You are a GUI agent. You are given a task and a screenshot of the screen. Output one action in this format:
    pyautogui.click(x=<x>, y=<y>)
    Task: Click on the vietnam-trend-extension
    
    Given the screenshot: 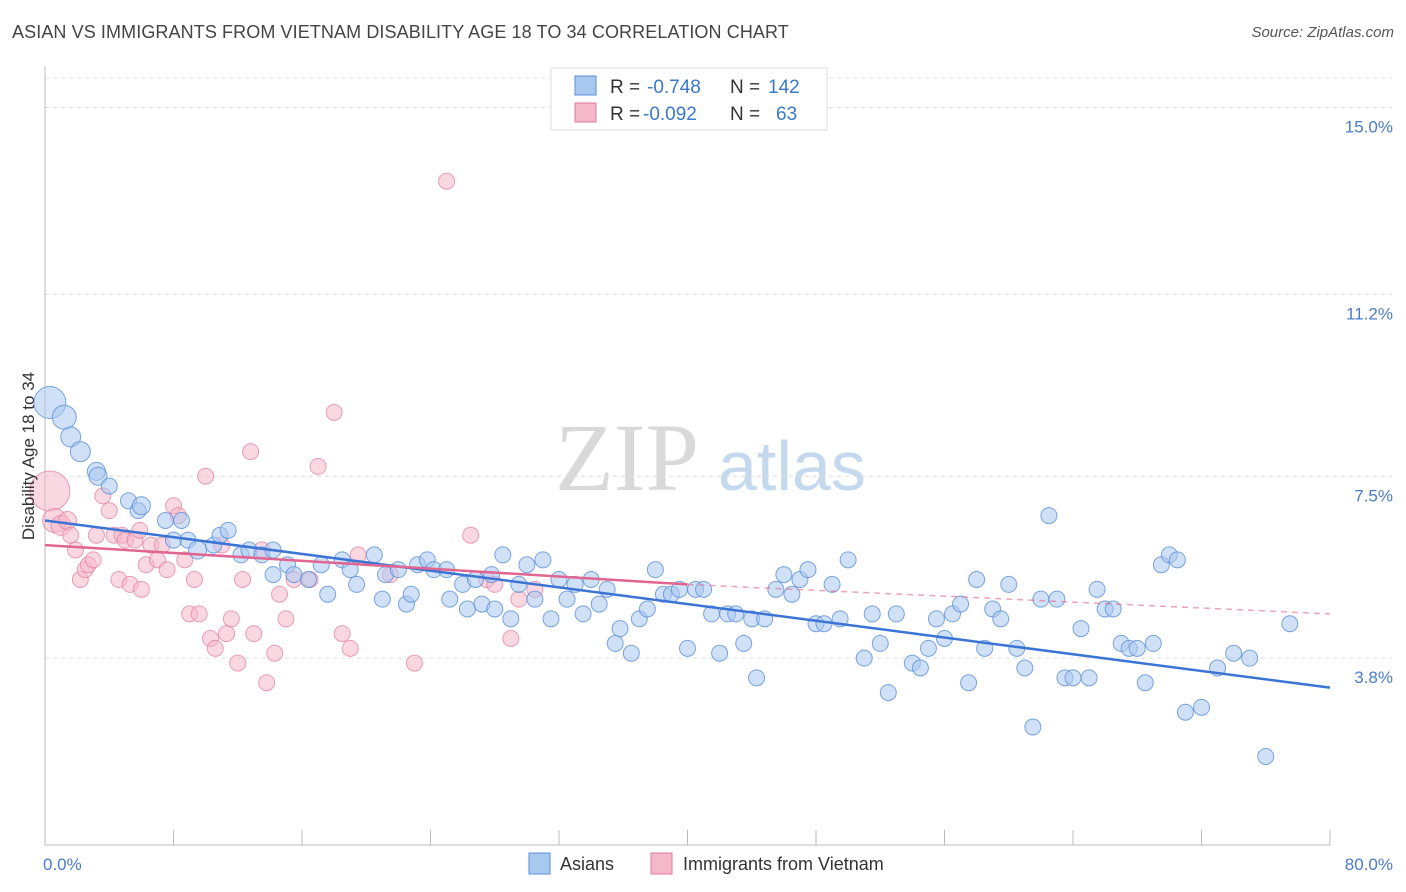 What is the action you would take?
    pyautogui.click(x=1009, y=599)
    